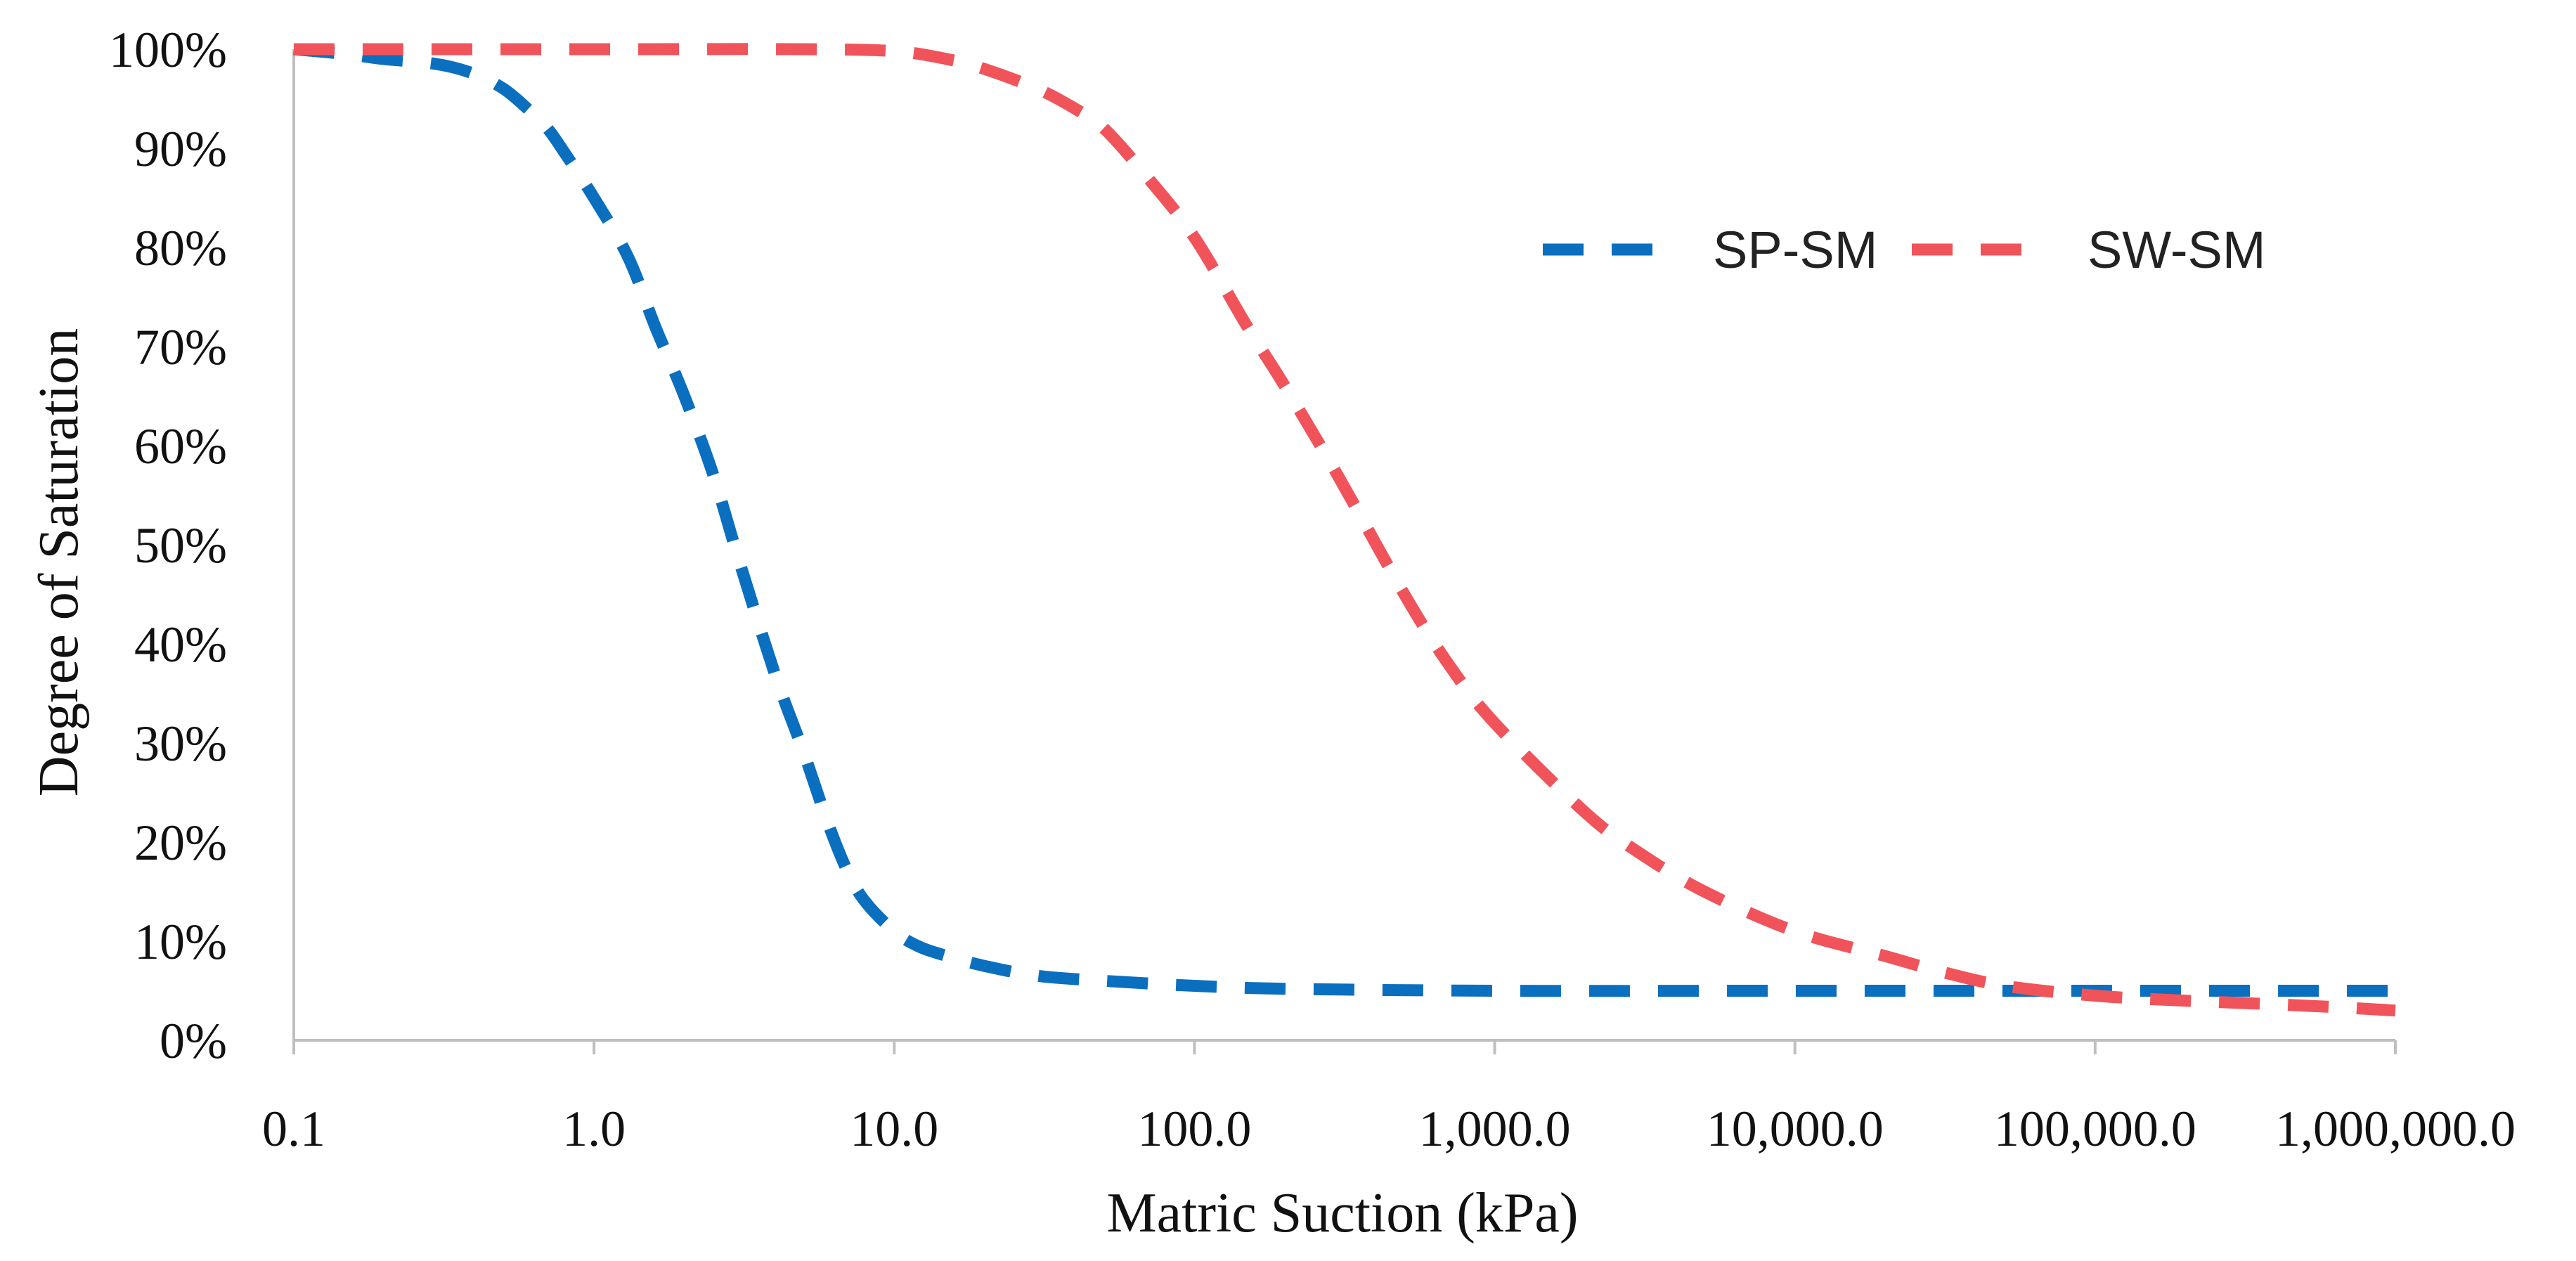  I want to click on y-axis-title: Degree of Saturation, so click(59, 562).